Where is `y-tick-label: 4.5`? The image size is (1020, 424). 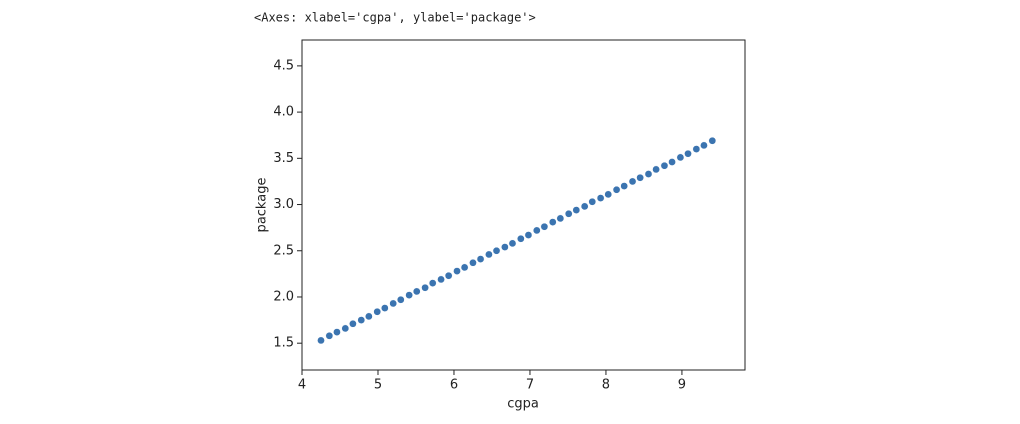 y-tick-label: 4.5 is located at coordinates (283, 65).